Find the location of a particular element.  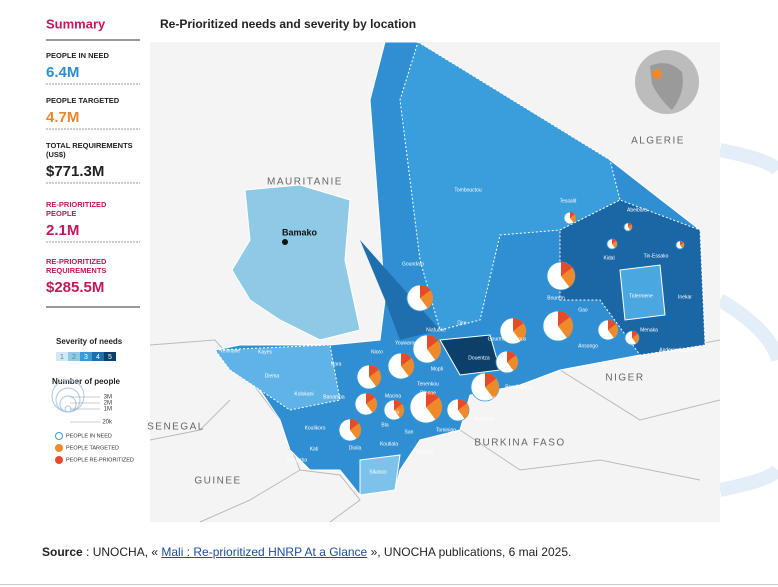

decor-arc is located at coordinates (747, 320).